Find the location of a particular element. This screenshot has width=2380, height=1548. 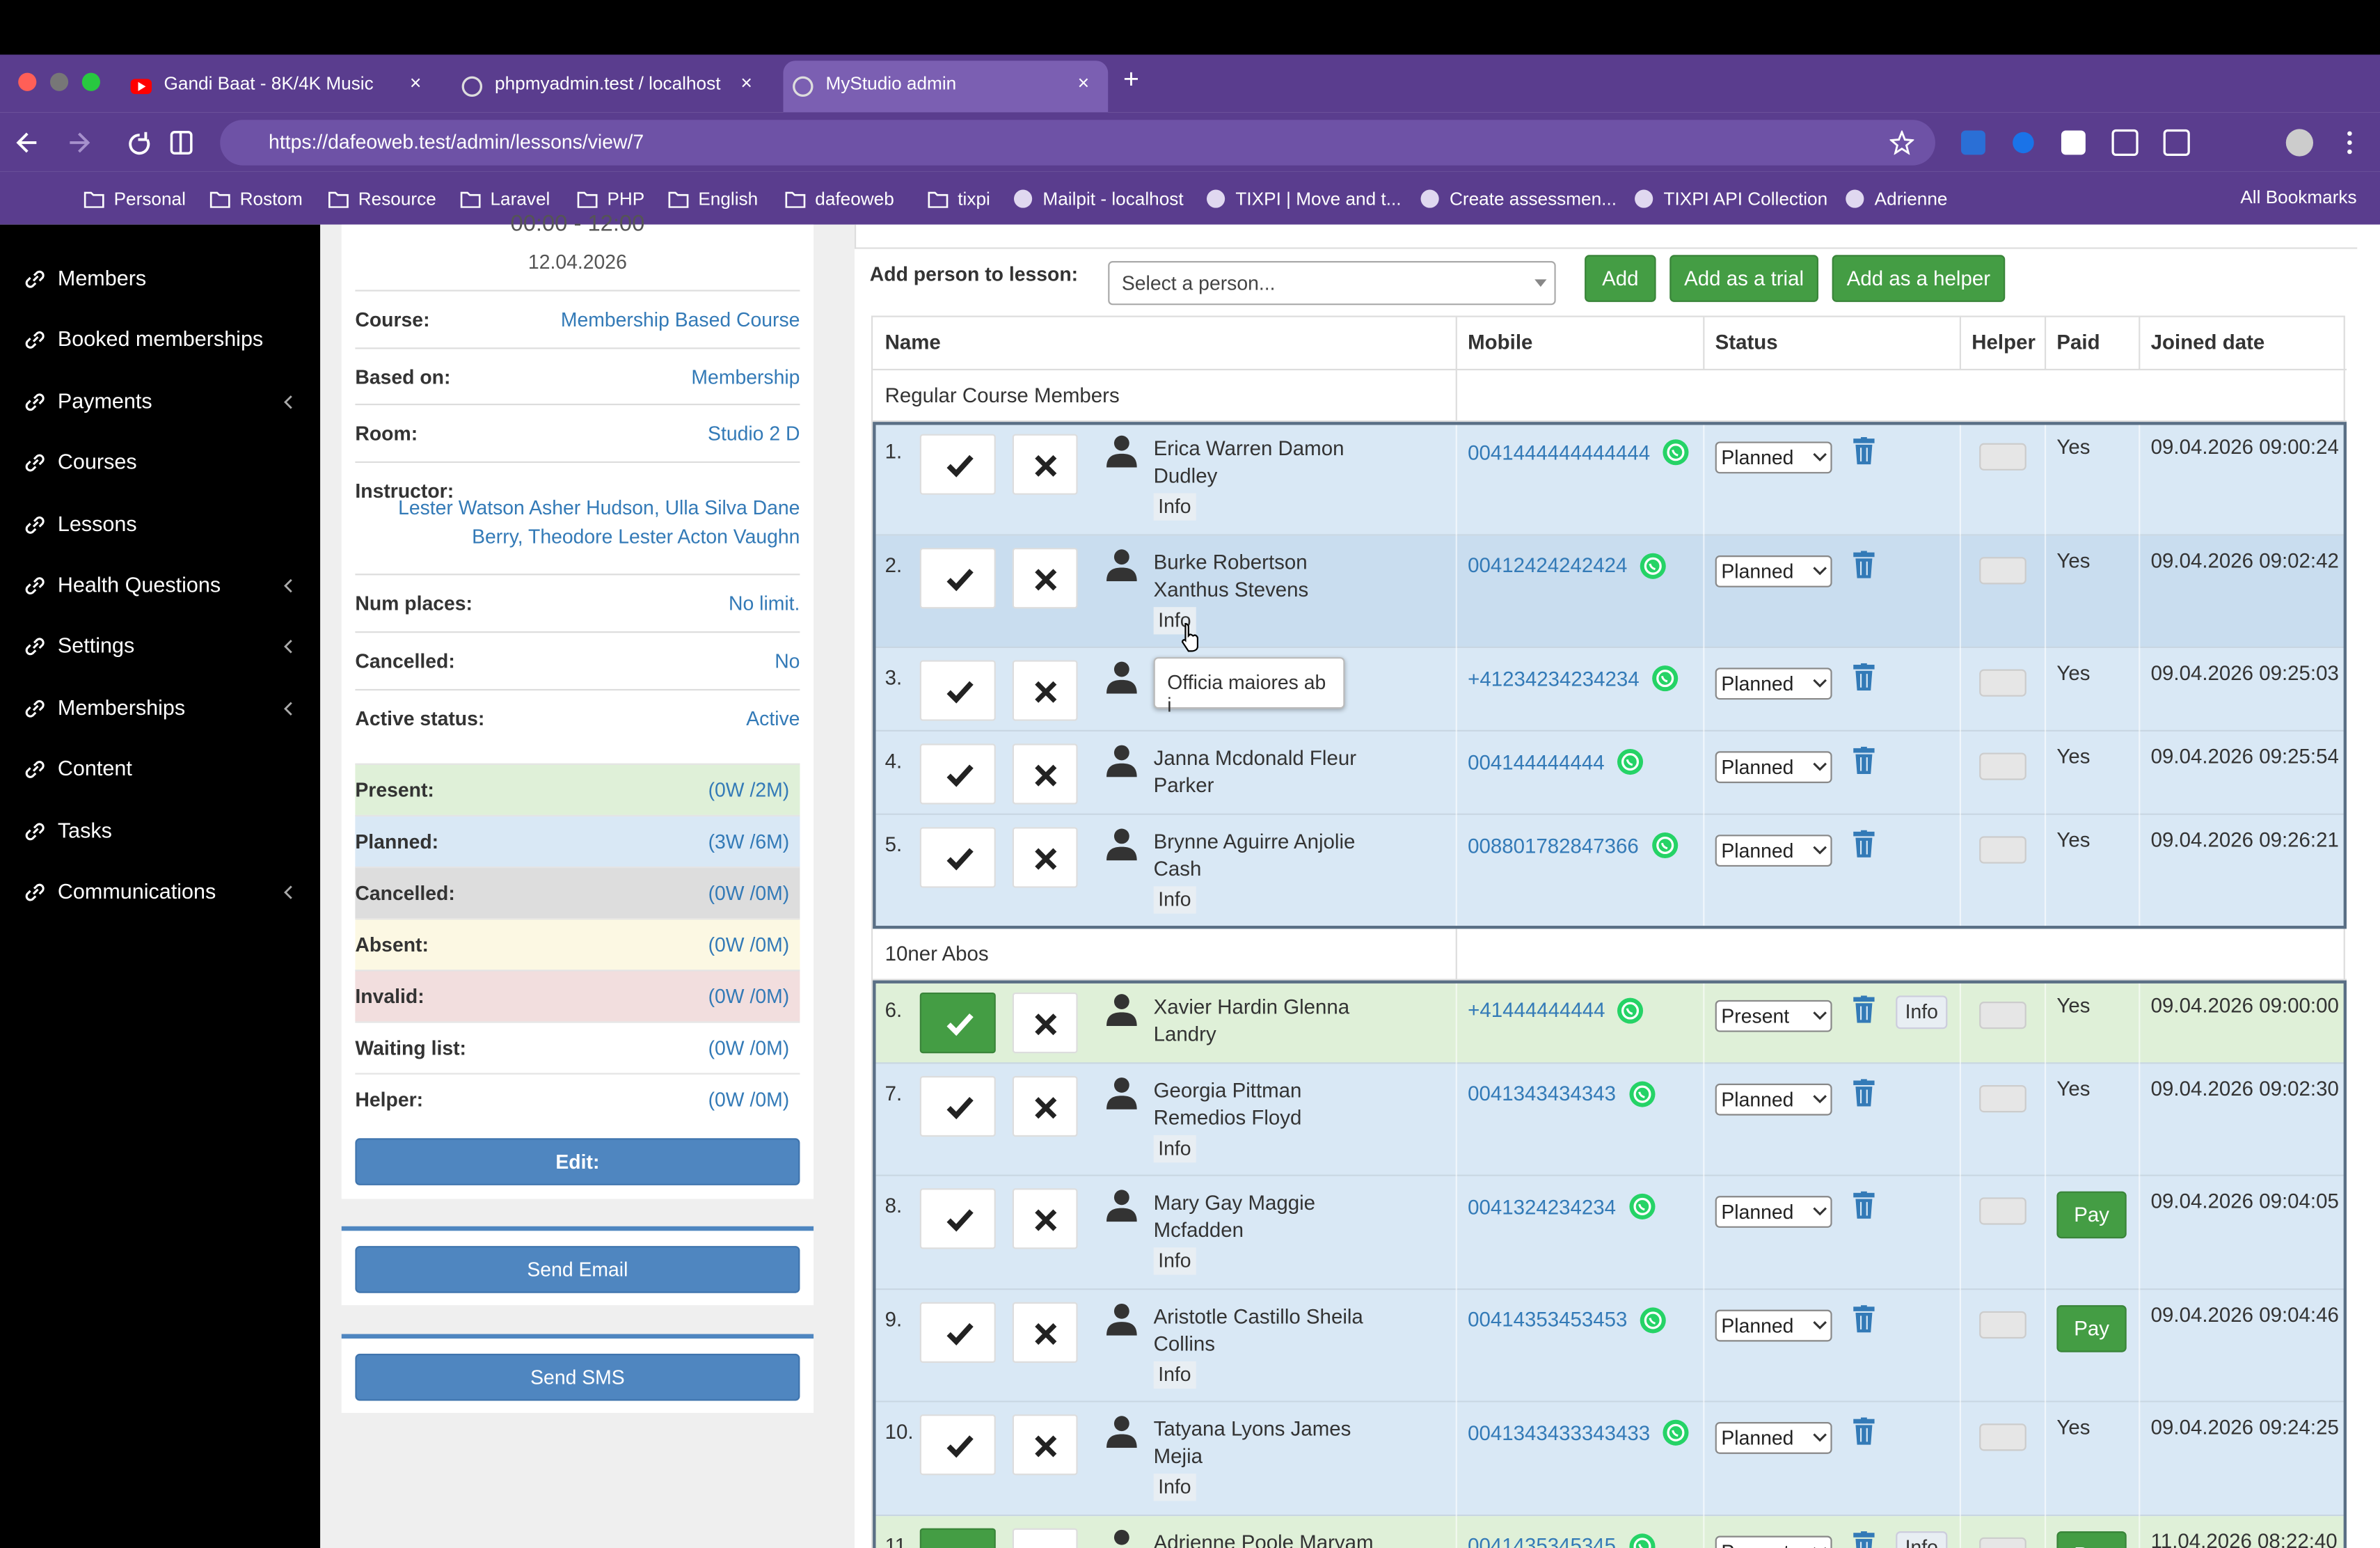

mobile-link: 00414353453453 is located at coordinates (1548, 1320).